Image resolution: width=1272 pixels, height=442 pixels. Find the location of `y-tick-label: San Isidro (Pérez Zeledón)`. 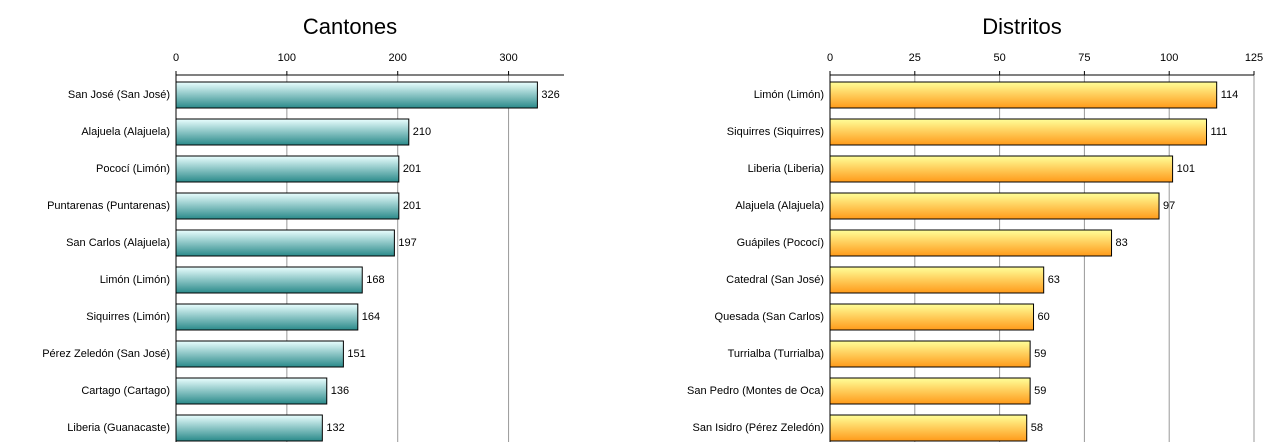

y-tick-label: San Isidro (Pérez Zeledón) is located at coordinates (758, 428).